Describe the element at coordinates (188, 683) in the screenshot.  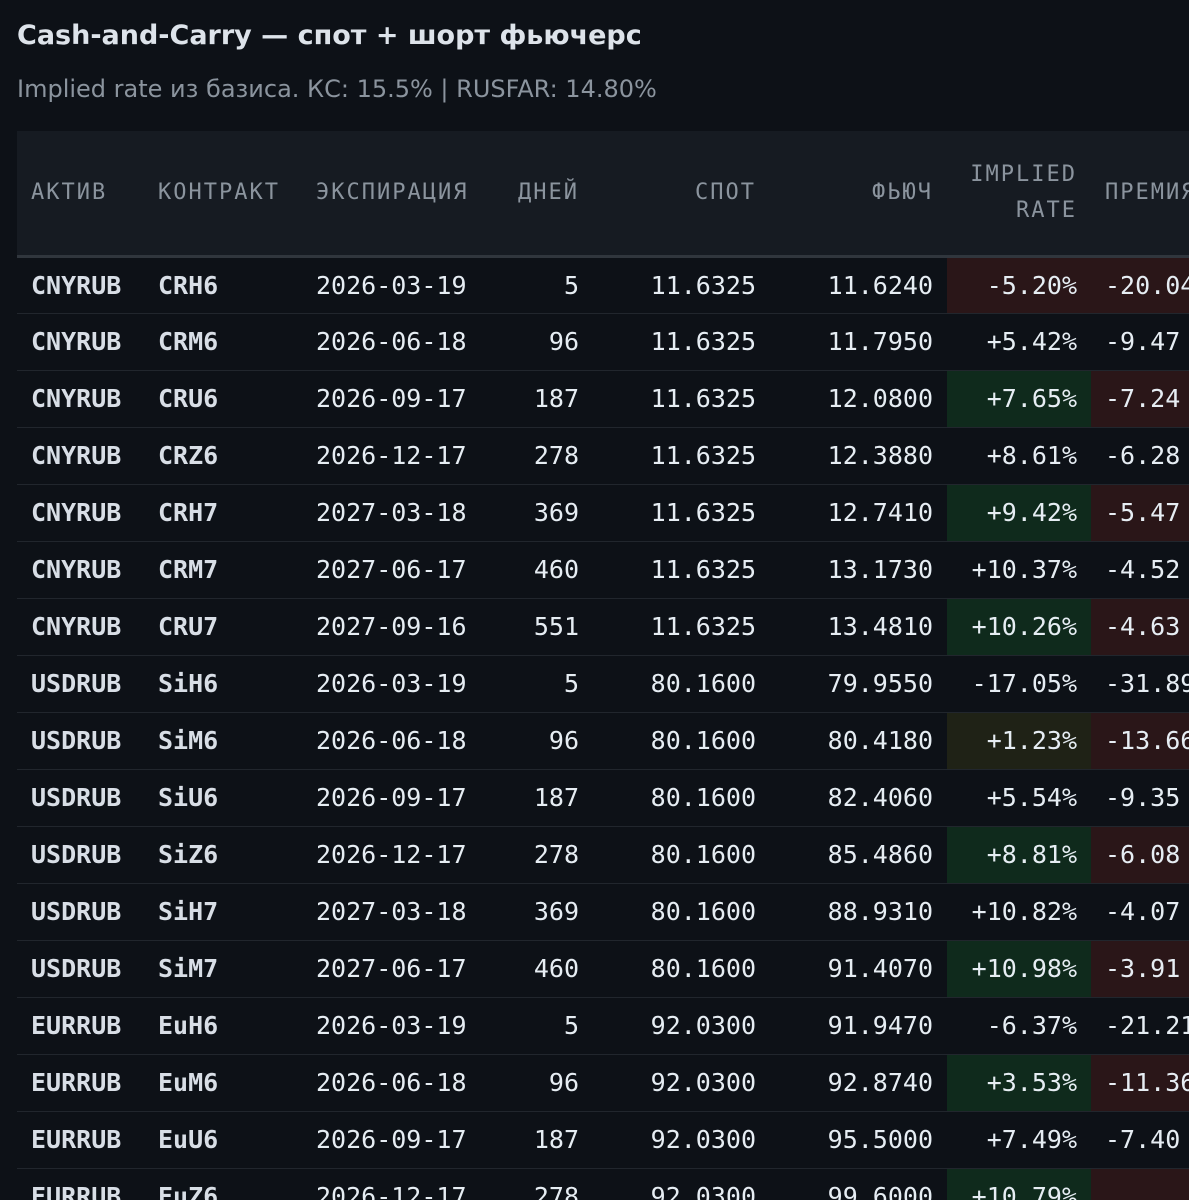
I see `cell-contract: SiH6` at that location.